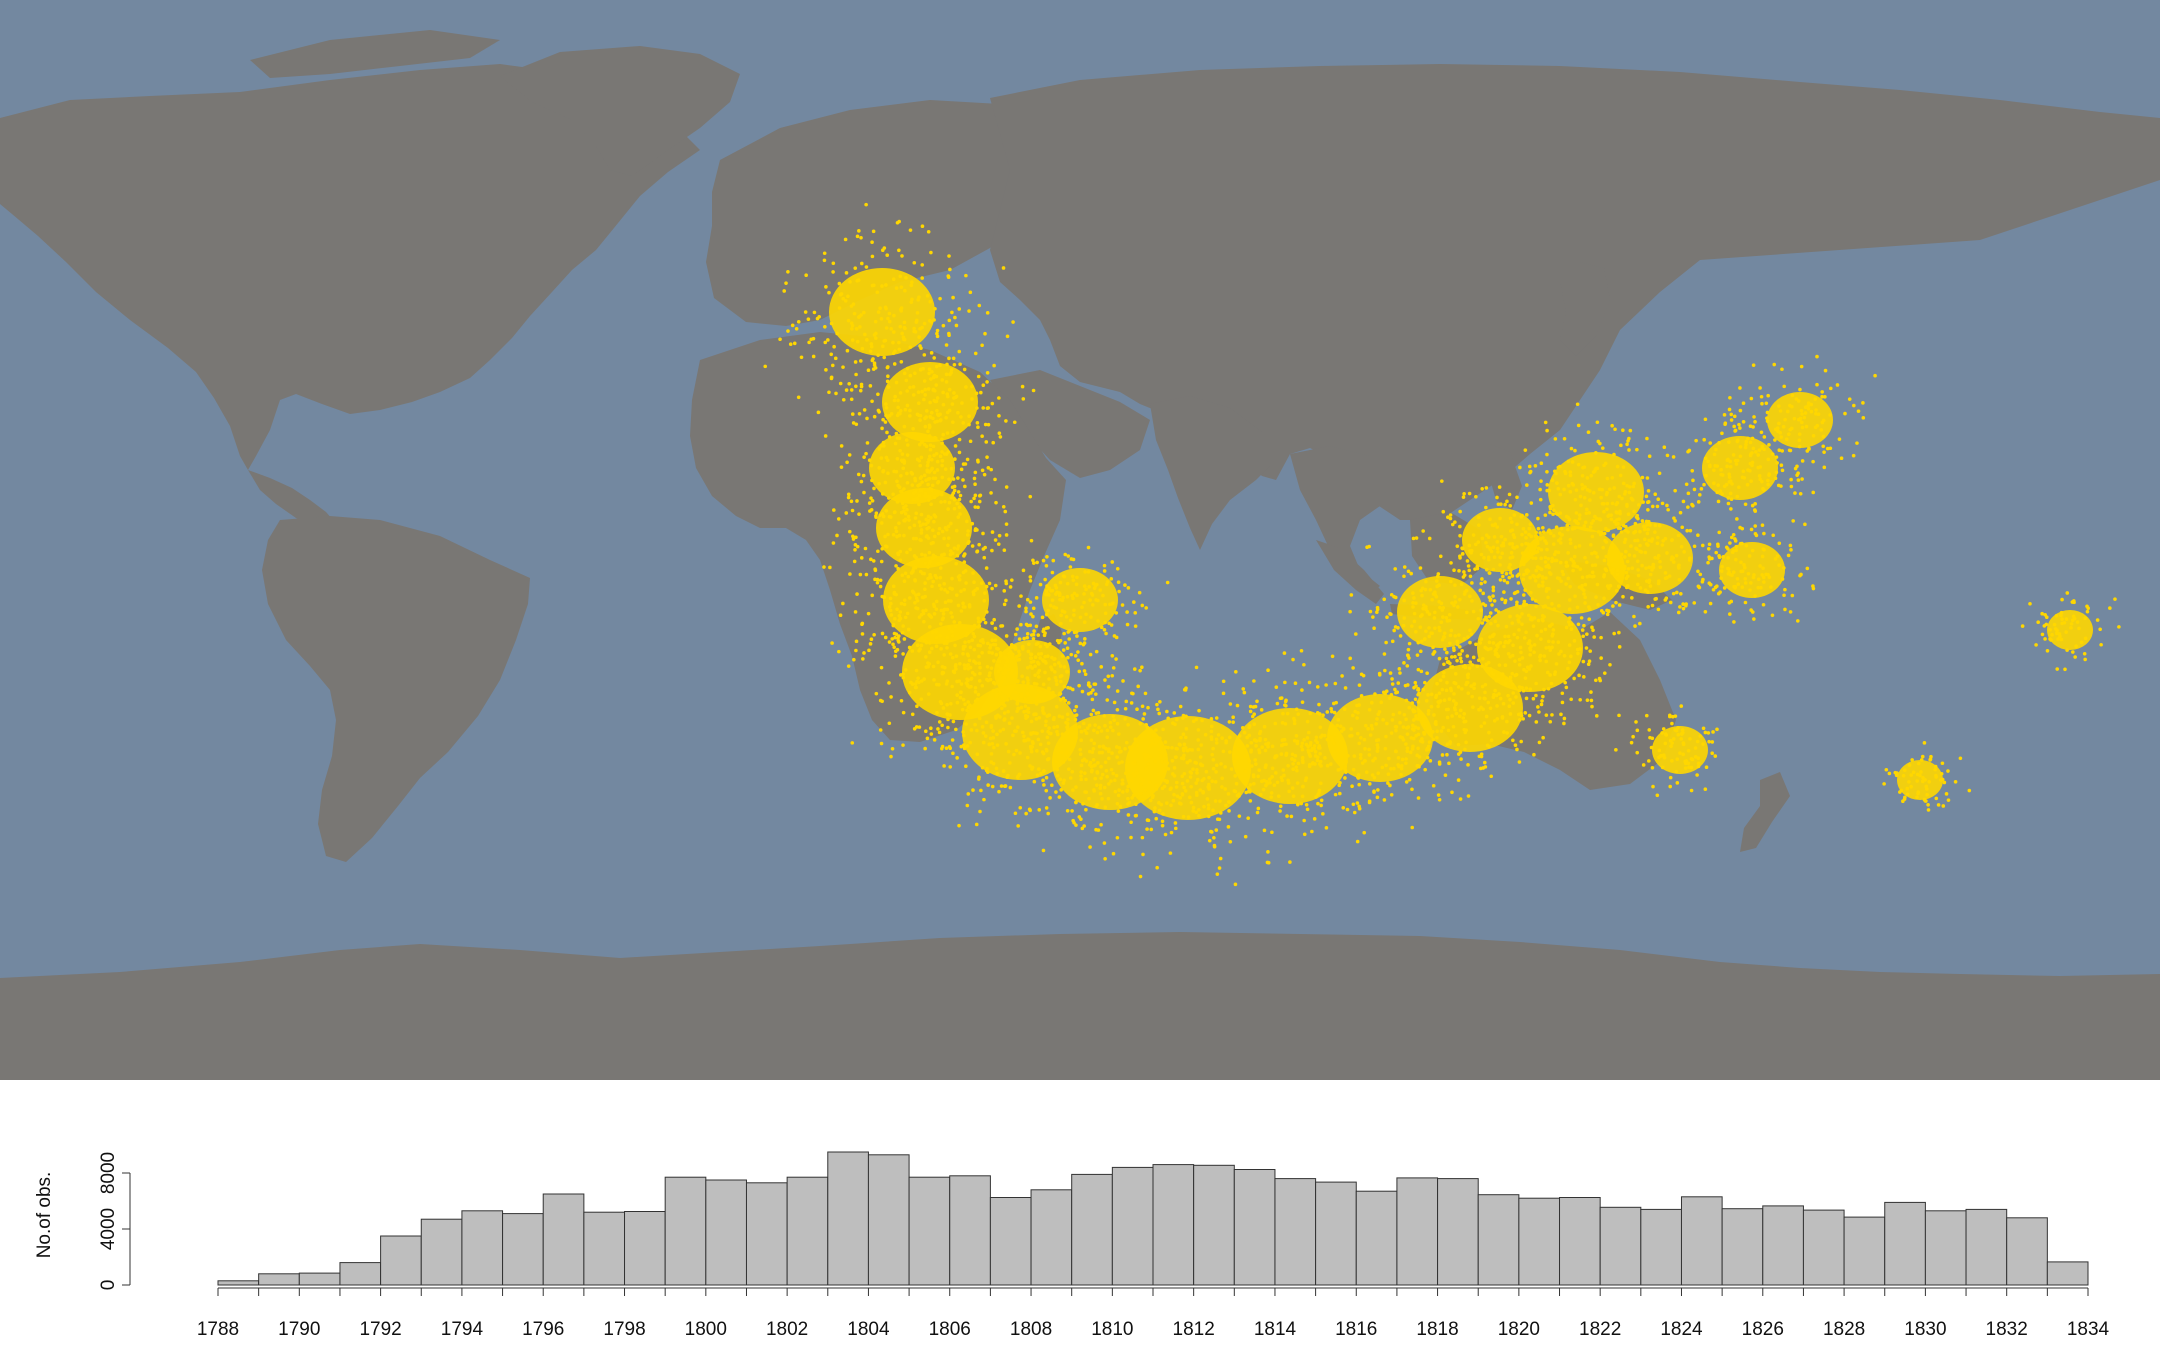 Image resolution: width=2160 pixels, height=1350 pixels. Describe the element at coordinates (375, 54) in the screenshot. I see `land-arctic-islands` at that location.